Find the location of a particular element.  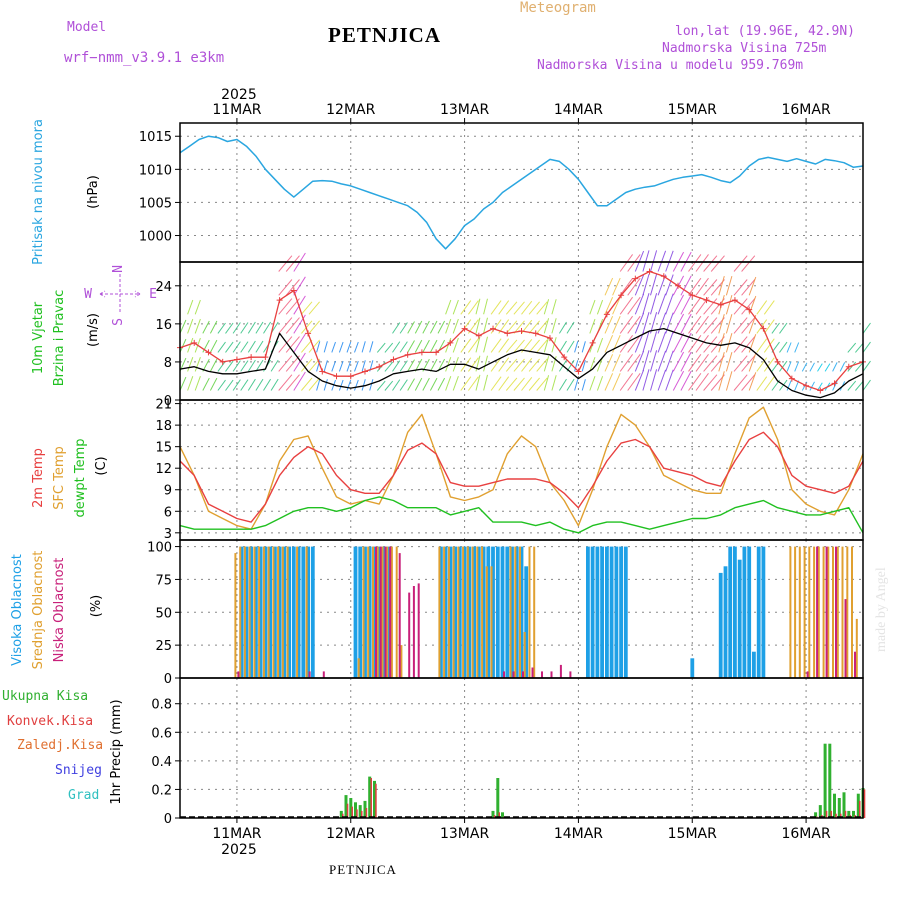

day-label-bottom-2: 13MAR is located at coordinates (464, 834).